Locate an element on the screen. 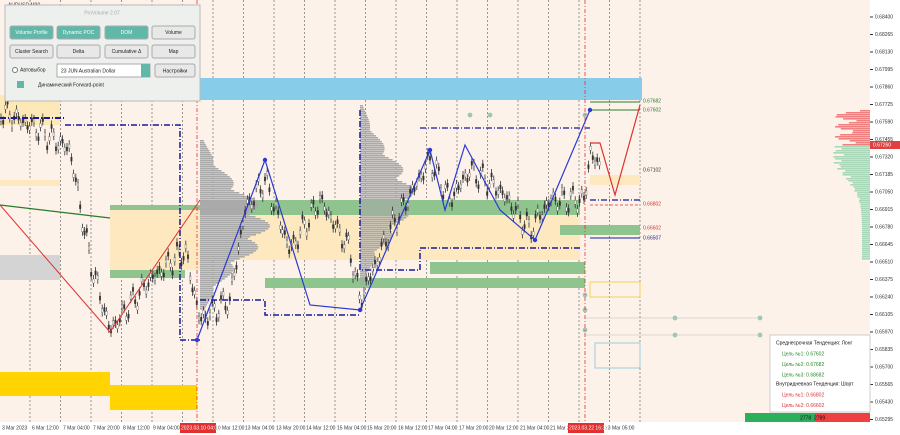 The height and width of the screenshot is (435, 900). time-label: 23 Mar 05:00 is located at coordinates (620, 428).